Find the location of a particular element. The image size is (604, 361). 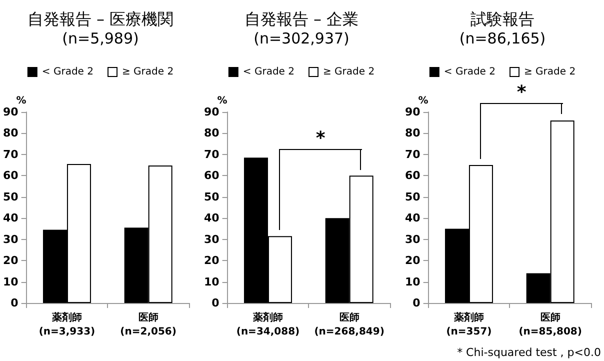

x-tick-label: 医師 (n=85,808) is located at coordinates (550, 325).